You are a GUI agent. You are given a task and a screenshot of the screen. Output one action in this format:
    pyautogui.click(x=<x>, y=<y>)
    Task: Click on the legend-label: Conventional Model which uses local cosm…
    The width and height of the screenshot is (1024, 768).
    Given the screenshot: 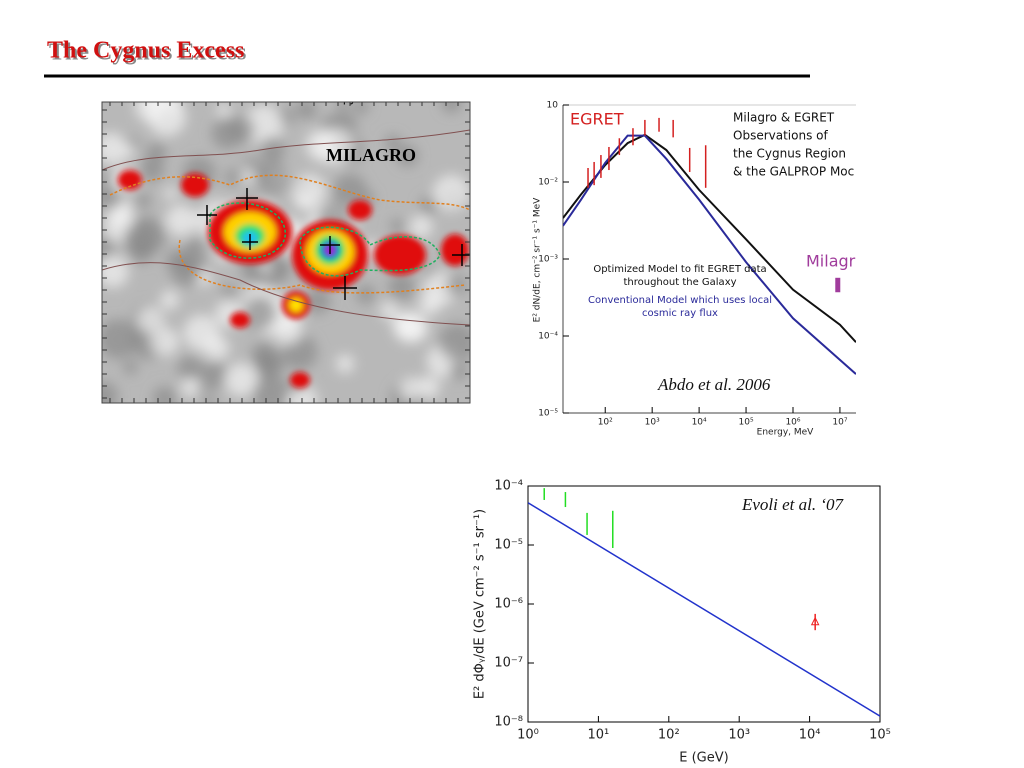 What is the action you would take?
    pyautogui.click(x=680, y=307)
    